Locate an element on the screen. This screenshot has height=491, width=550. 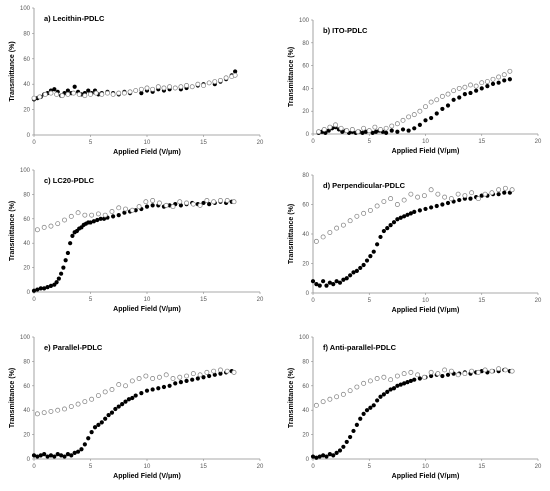
panel-title: d) Perpendicular-PDLC is located at coordinates (364, 185).